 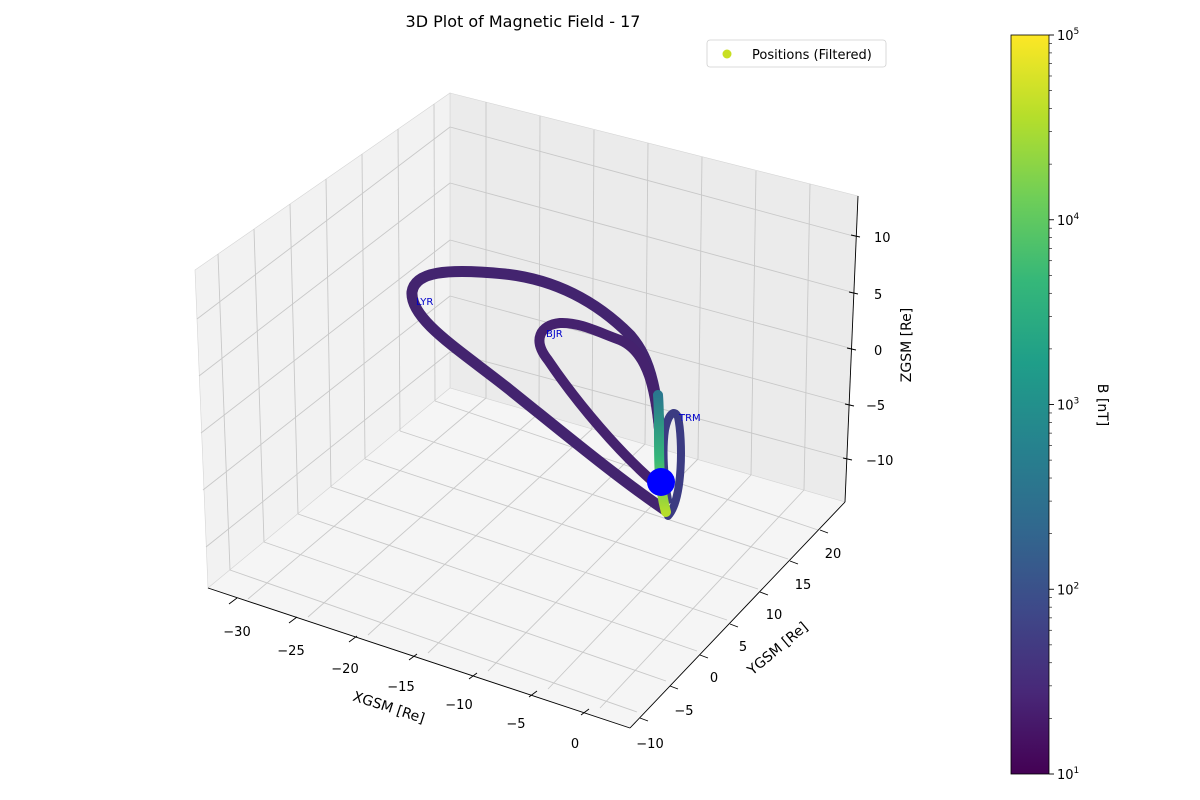 What do you see at coordinates (812, 55) in the screenshot?
I see `legend-label: Positions (Filtered)` at bounding box center [812, 55].